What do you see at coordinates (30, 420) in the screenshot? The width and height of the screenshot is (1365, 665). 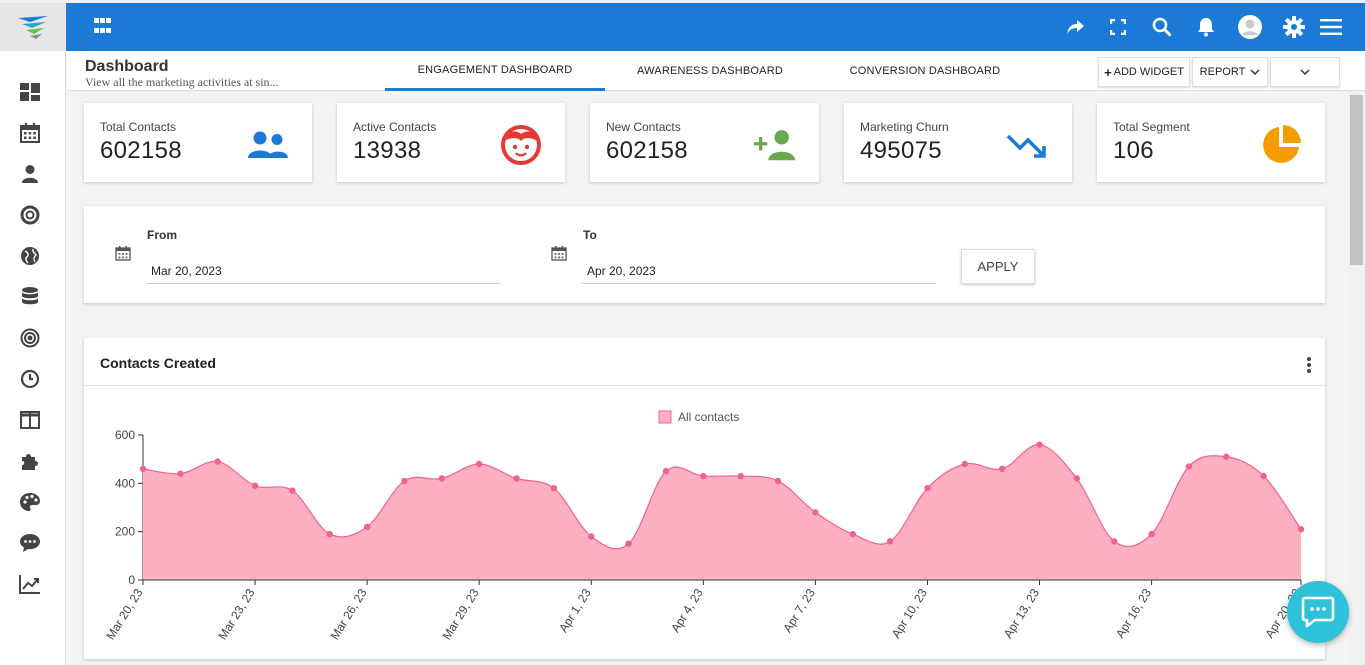 I see `columns-icon` at bounding box center [30, 420].